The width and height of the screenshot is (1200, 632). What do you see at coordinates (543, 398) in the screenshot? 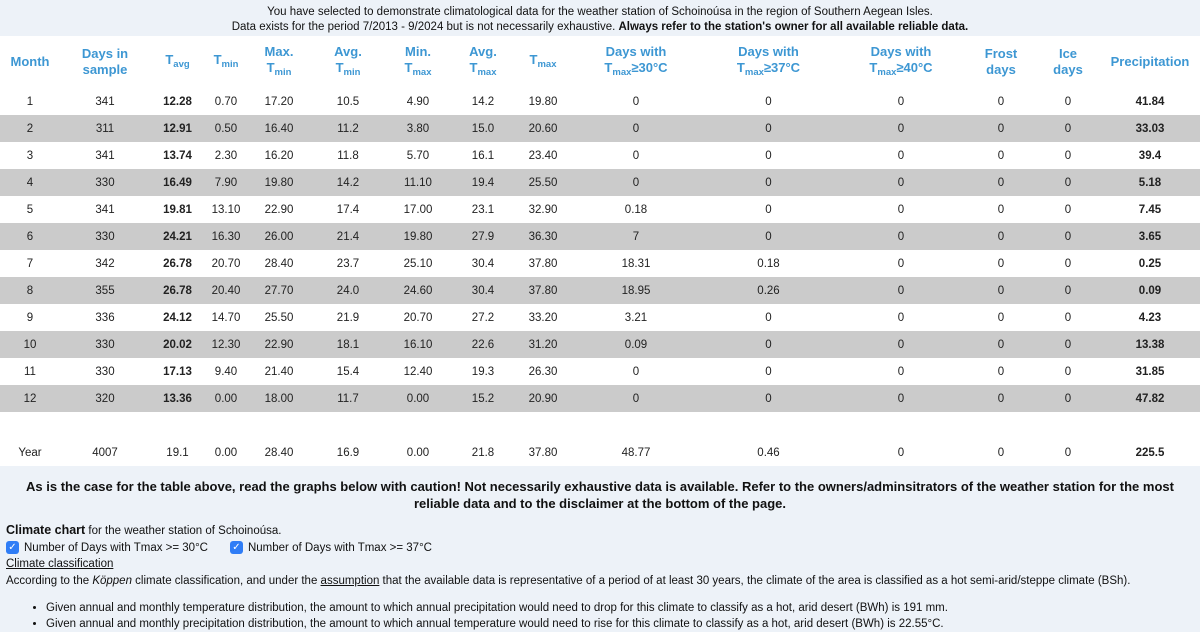
I see `cell-t-max: 20.90` at bounding box center [543, 398].